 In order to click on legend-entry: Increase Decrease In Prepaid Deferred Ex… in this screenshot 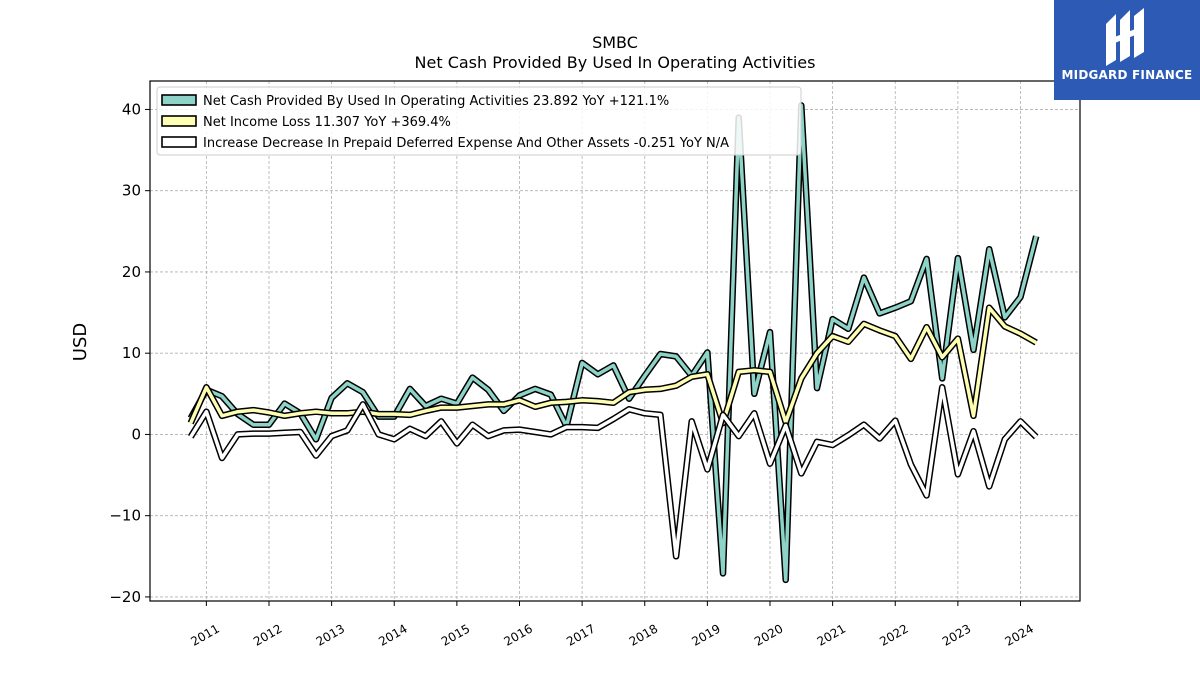, I will do `click(466, 143)`.